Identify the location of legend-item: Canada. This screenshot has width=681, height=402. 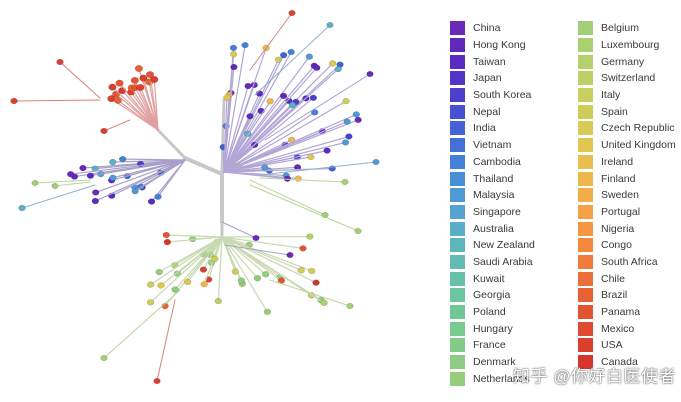
(627, 362).